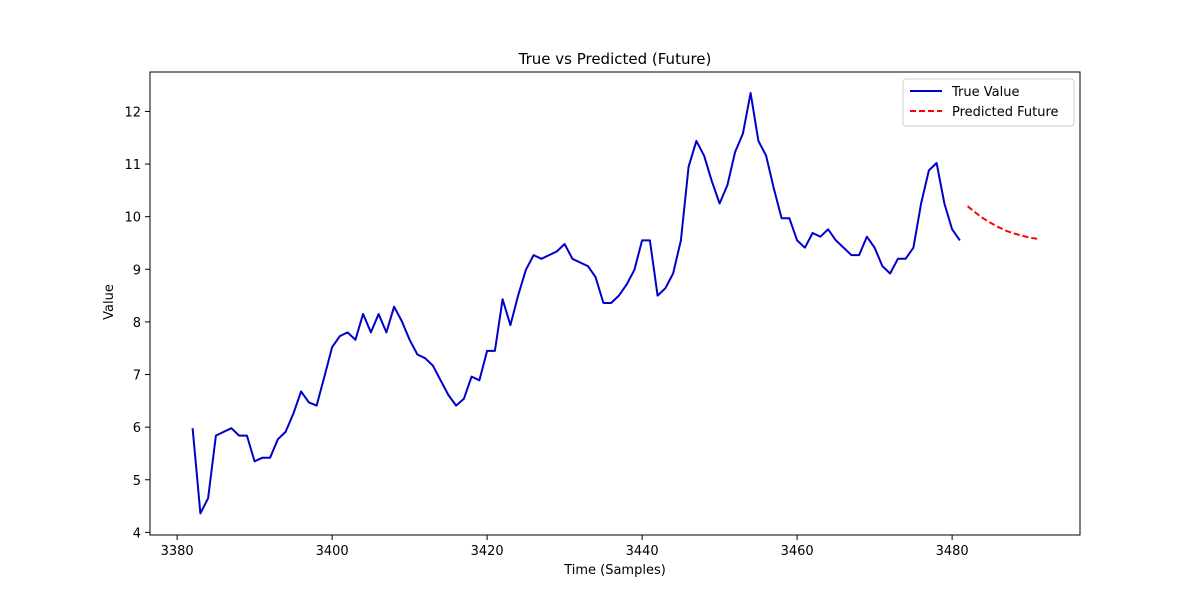 Image resolution: width=1200 pixels, height=600 pixels. Describe the element at coordinates (985, 92) in the screenshot. I see `legend-label-true-value: True Value` at that location.